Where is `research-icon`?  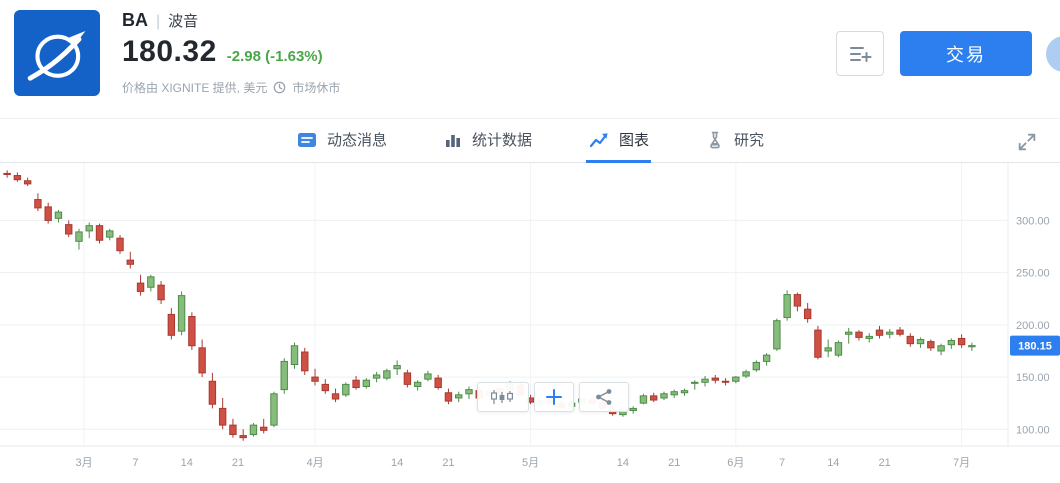 research-icon is located at coordinates (715, 140).